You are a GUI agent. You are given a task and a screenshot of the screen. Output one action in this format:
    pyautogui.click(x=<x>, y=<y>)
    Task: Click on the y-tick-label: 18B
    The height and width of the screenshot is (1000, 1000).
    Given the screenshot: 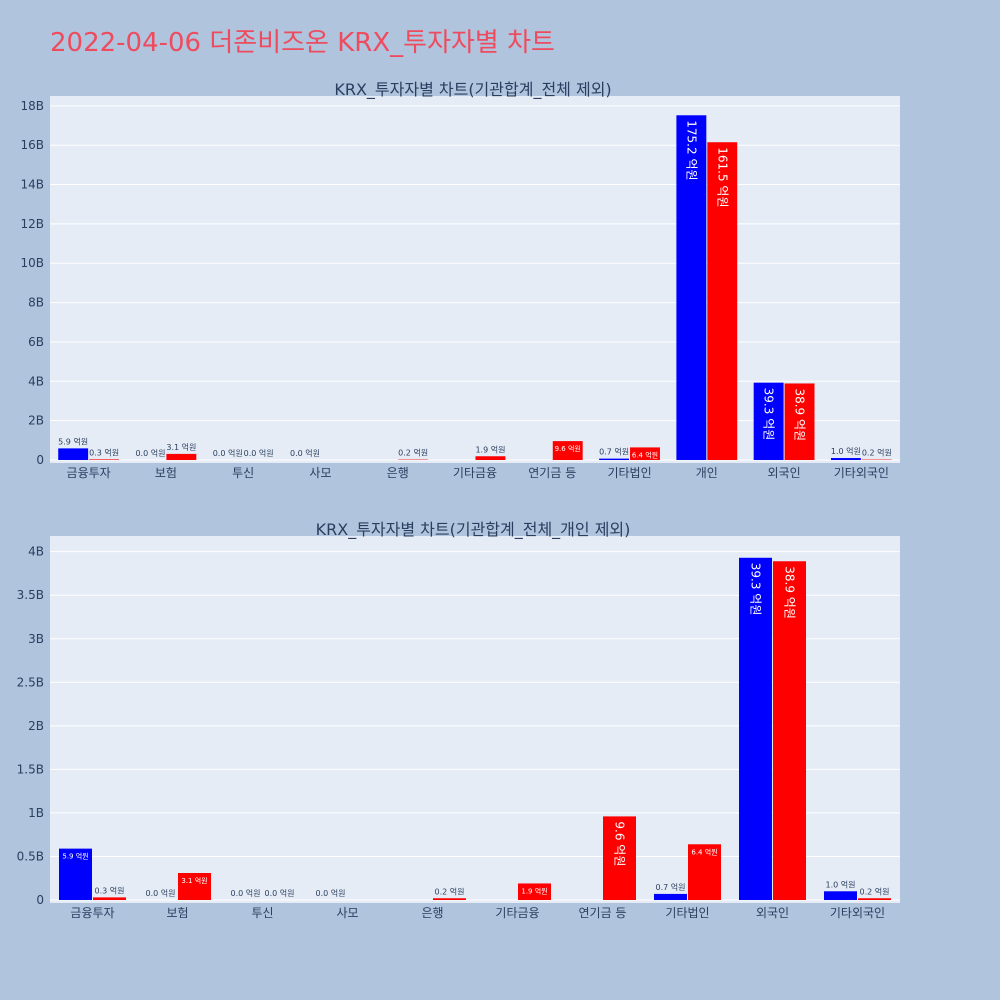 What is the action you would take?
    pyautogui.click(x=32, y=106)
    